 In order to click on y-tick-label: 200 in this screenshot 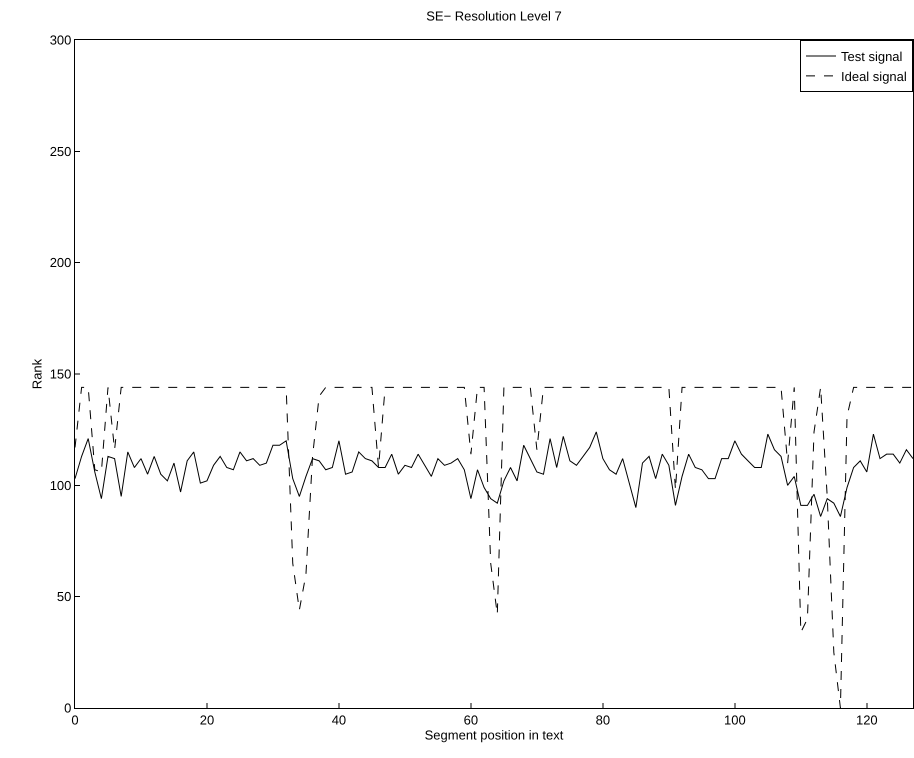, I will do `click(61, 262)`.